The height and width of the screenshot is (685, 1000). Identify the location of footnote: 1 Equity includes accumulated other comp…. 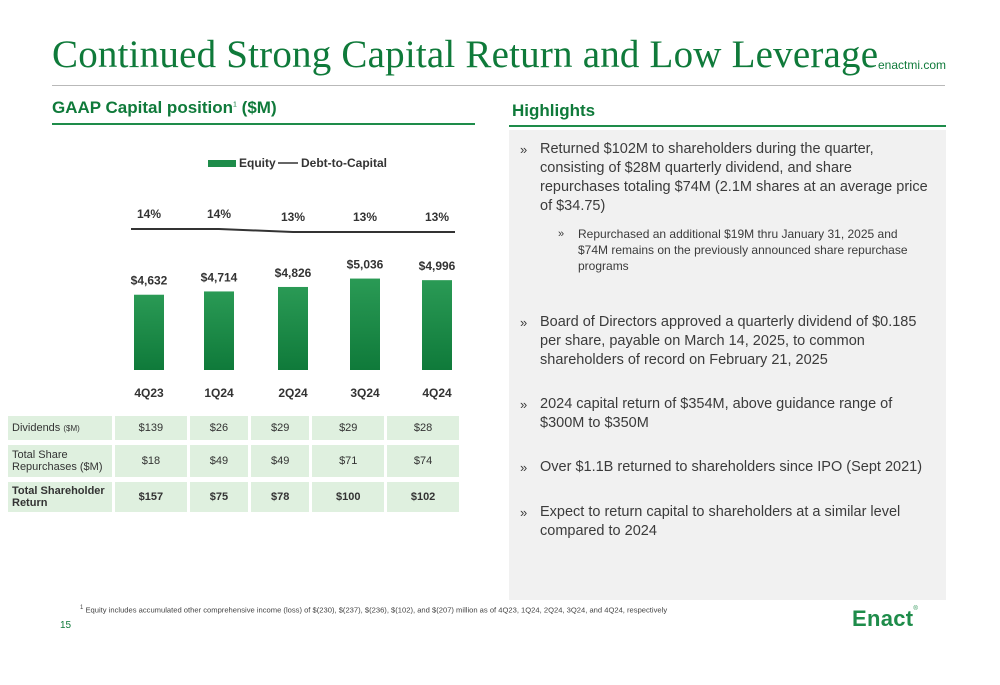
(374, 610).